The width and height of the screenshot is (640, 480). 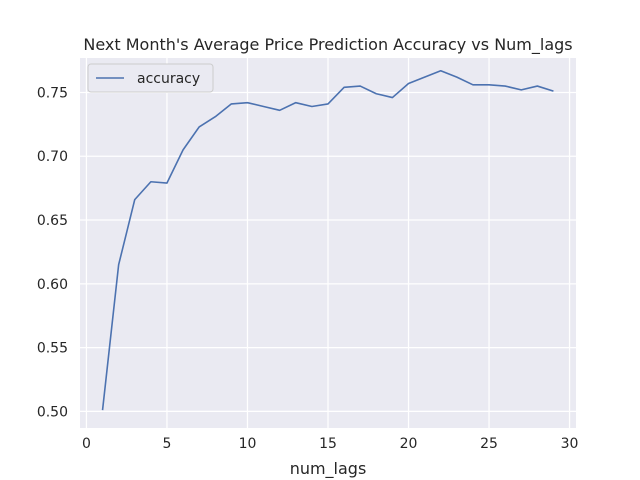 I want to click on x-tick-label: 25, so click(x=489, y=444).